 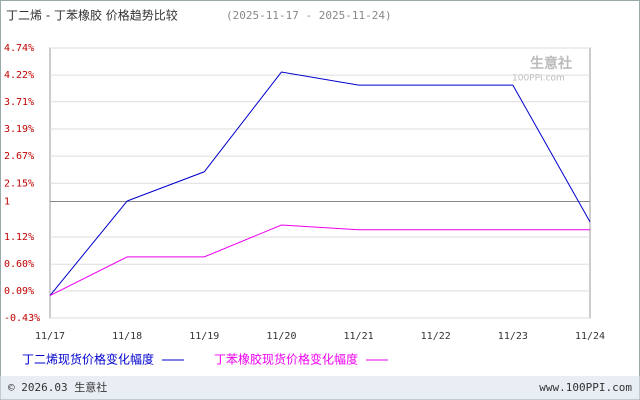 What do you see at coordinates (50, 336) in the screenshot?
I see `x-tick-label: 11/17` at bounding box center [50, 336].